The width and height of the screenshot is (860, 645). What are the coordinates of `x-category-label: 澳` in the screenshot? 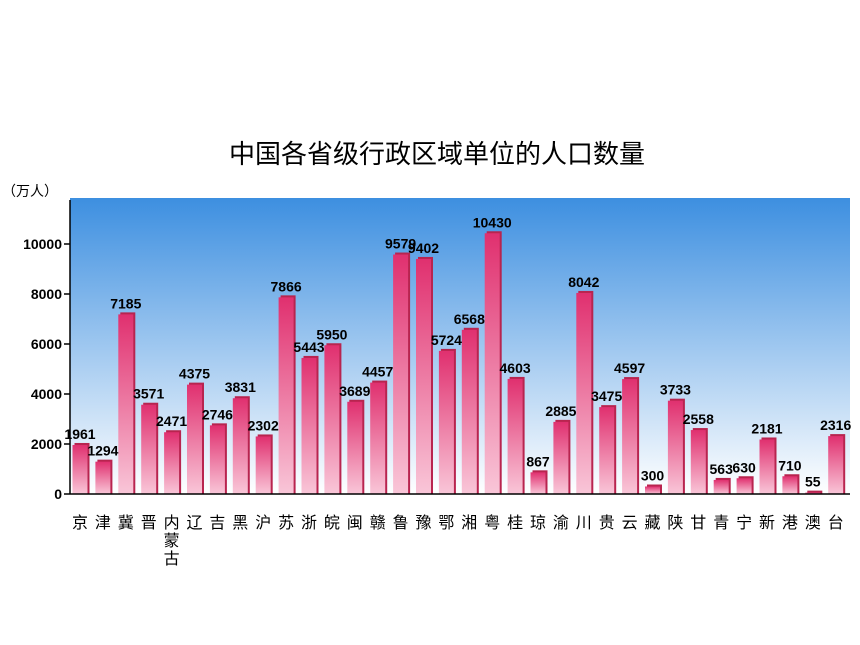 It's located at (813, 522).